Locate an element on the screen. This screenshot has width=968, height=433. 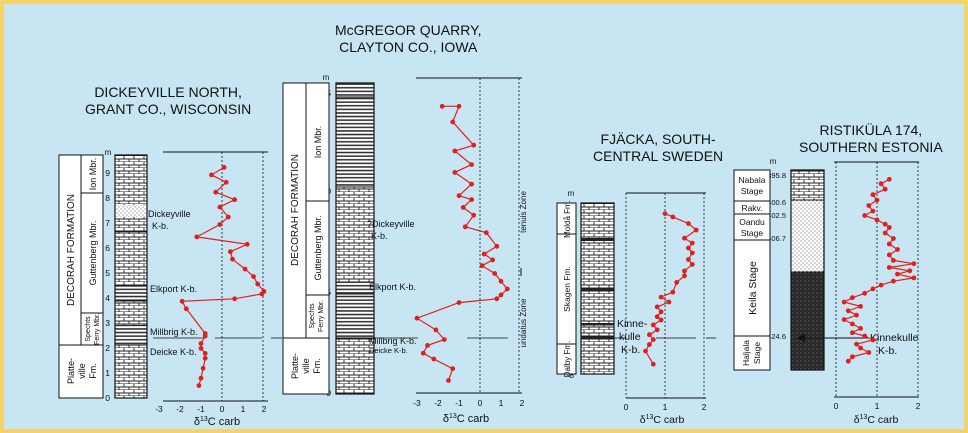
dickeyville-title: DICKEYVILLE NORTH, GRANT CO., WISCONSIN is located at coordinates (168, 101).